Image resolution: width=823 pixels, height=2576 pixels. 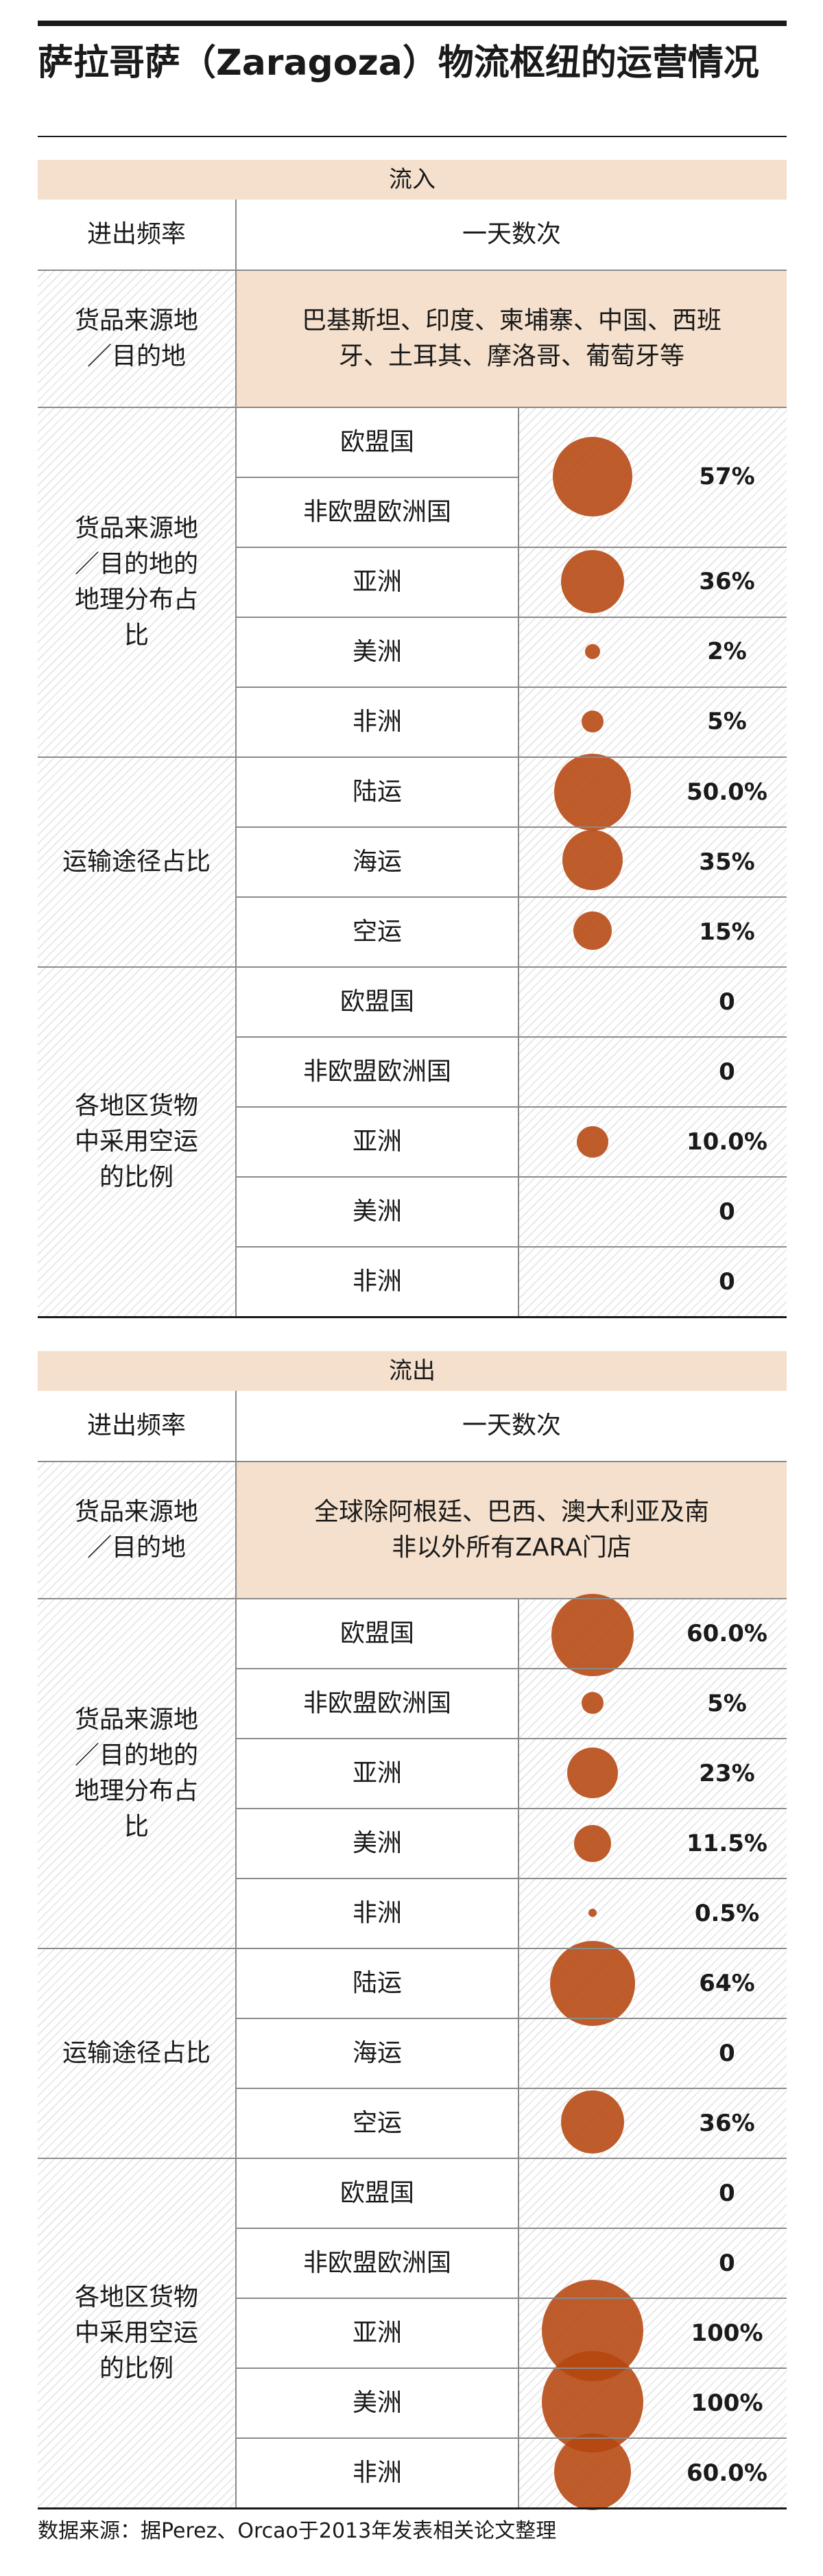 I want to click on percent-label: 57%, so click(x=727, y=476).